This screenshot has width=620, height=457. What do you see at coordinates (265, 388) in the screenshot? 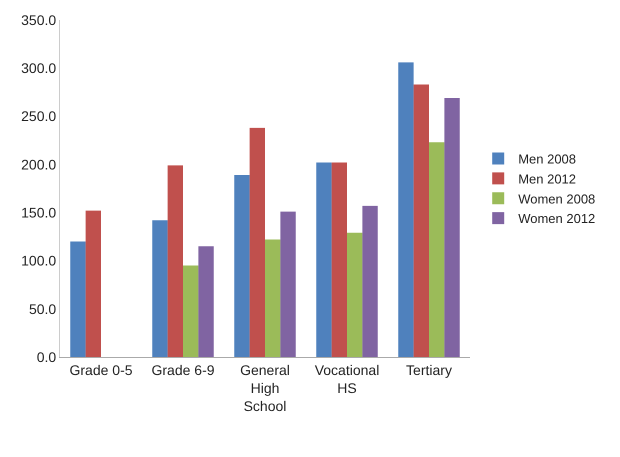
I see `x-tick-label: General High School` at bounding box center [265, 388].